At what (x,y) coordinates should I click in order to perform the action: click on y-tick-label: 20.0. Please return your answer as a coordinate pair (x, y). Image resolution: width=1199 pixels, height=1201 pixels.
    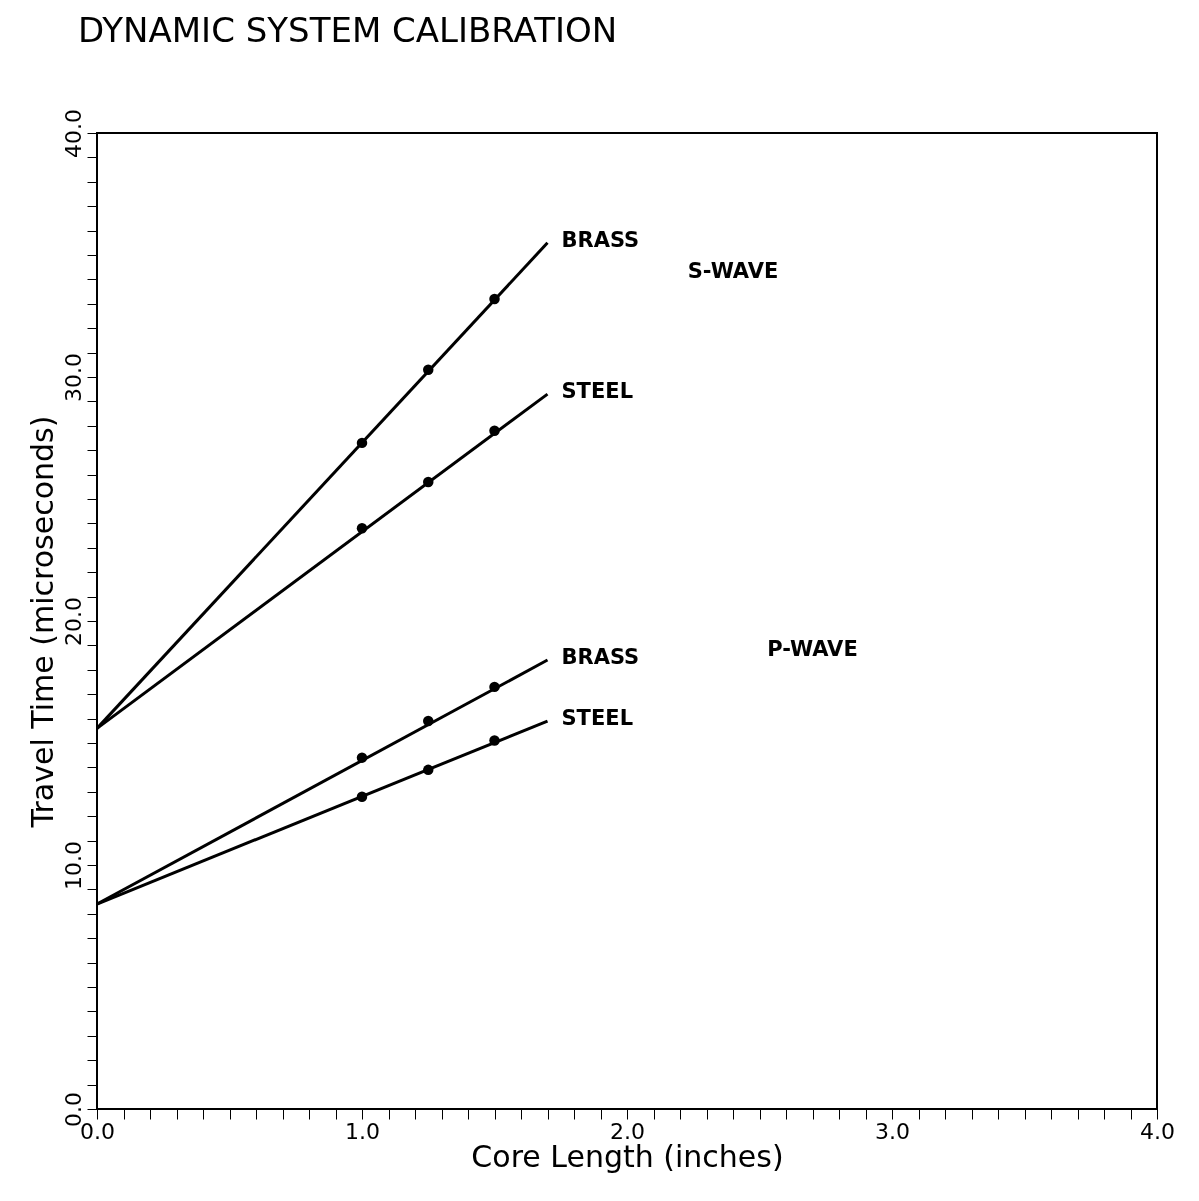
    Looking at the image, I should click on (73, 621).